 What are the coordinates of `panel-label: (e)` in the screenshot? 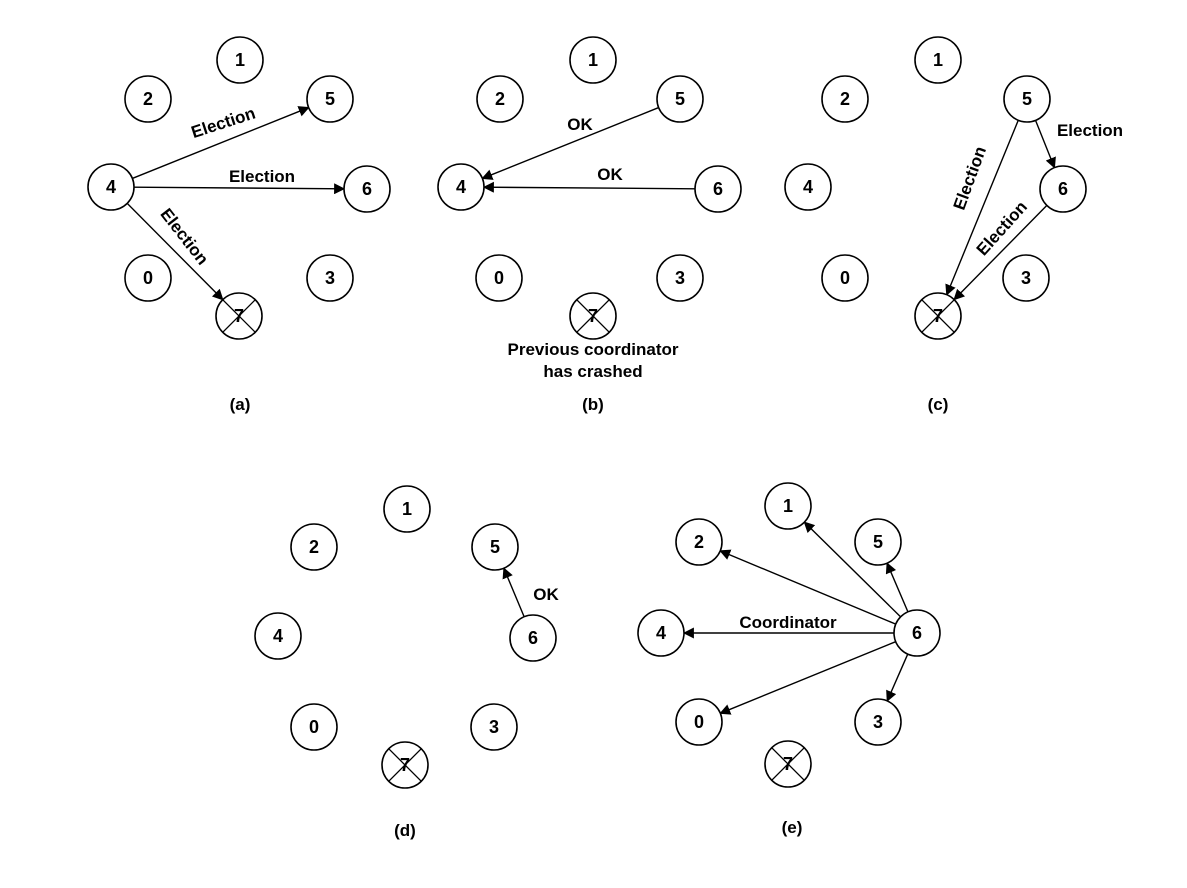 It's located at (792, 827).